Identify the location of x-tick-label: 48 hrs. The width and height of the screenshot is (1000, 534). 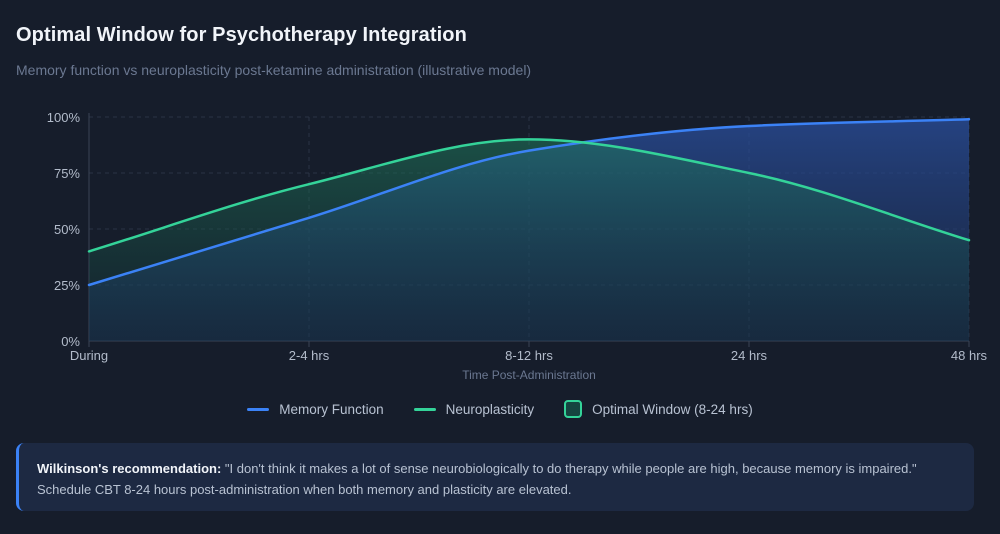
(969, 355).